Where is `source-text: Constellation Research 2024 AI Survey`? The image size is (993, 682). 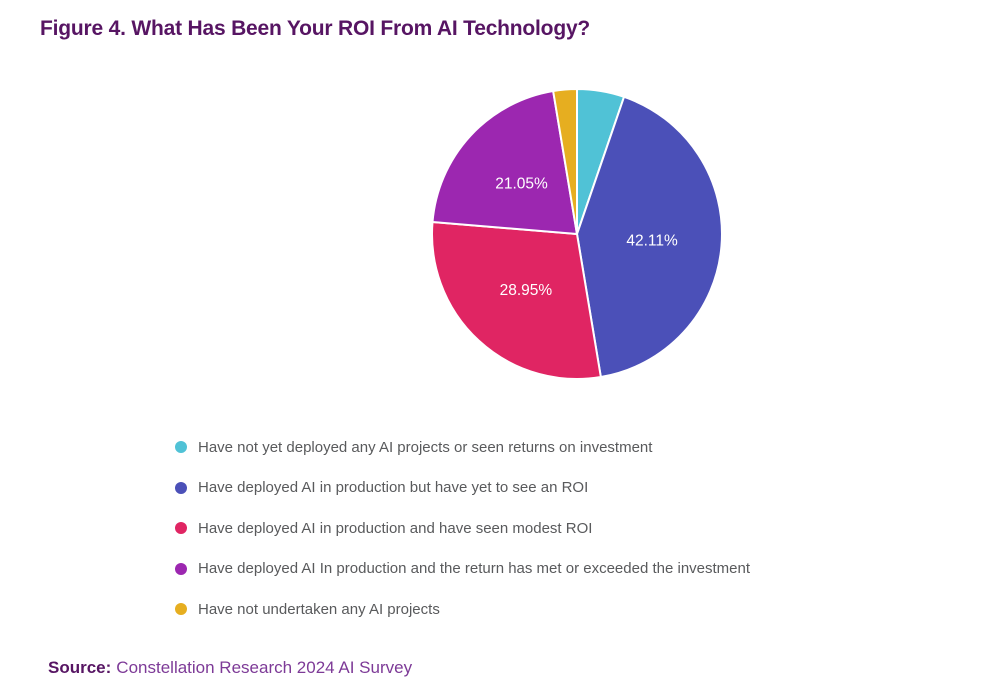
source-text: Constellation Research 2024 AI Survey is located at coordinates (264, 667).